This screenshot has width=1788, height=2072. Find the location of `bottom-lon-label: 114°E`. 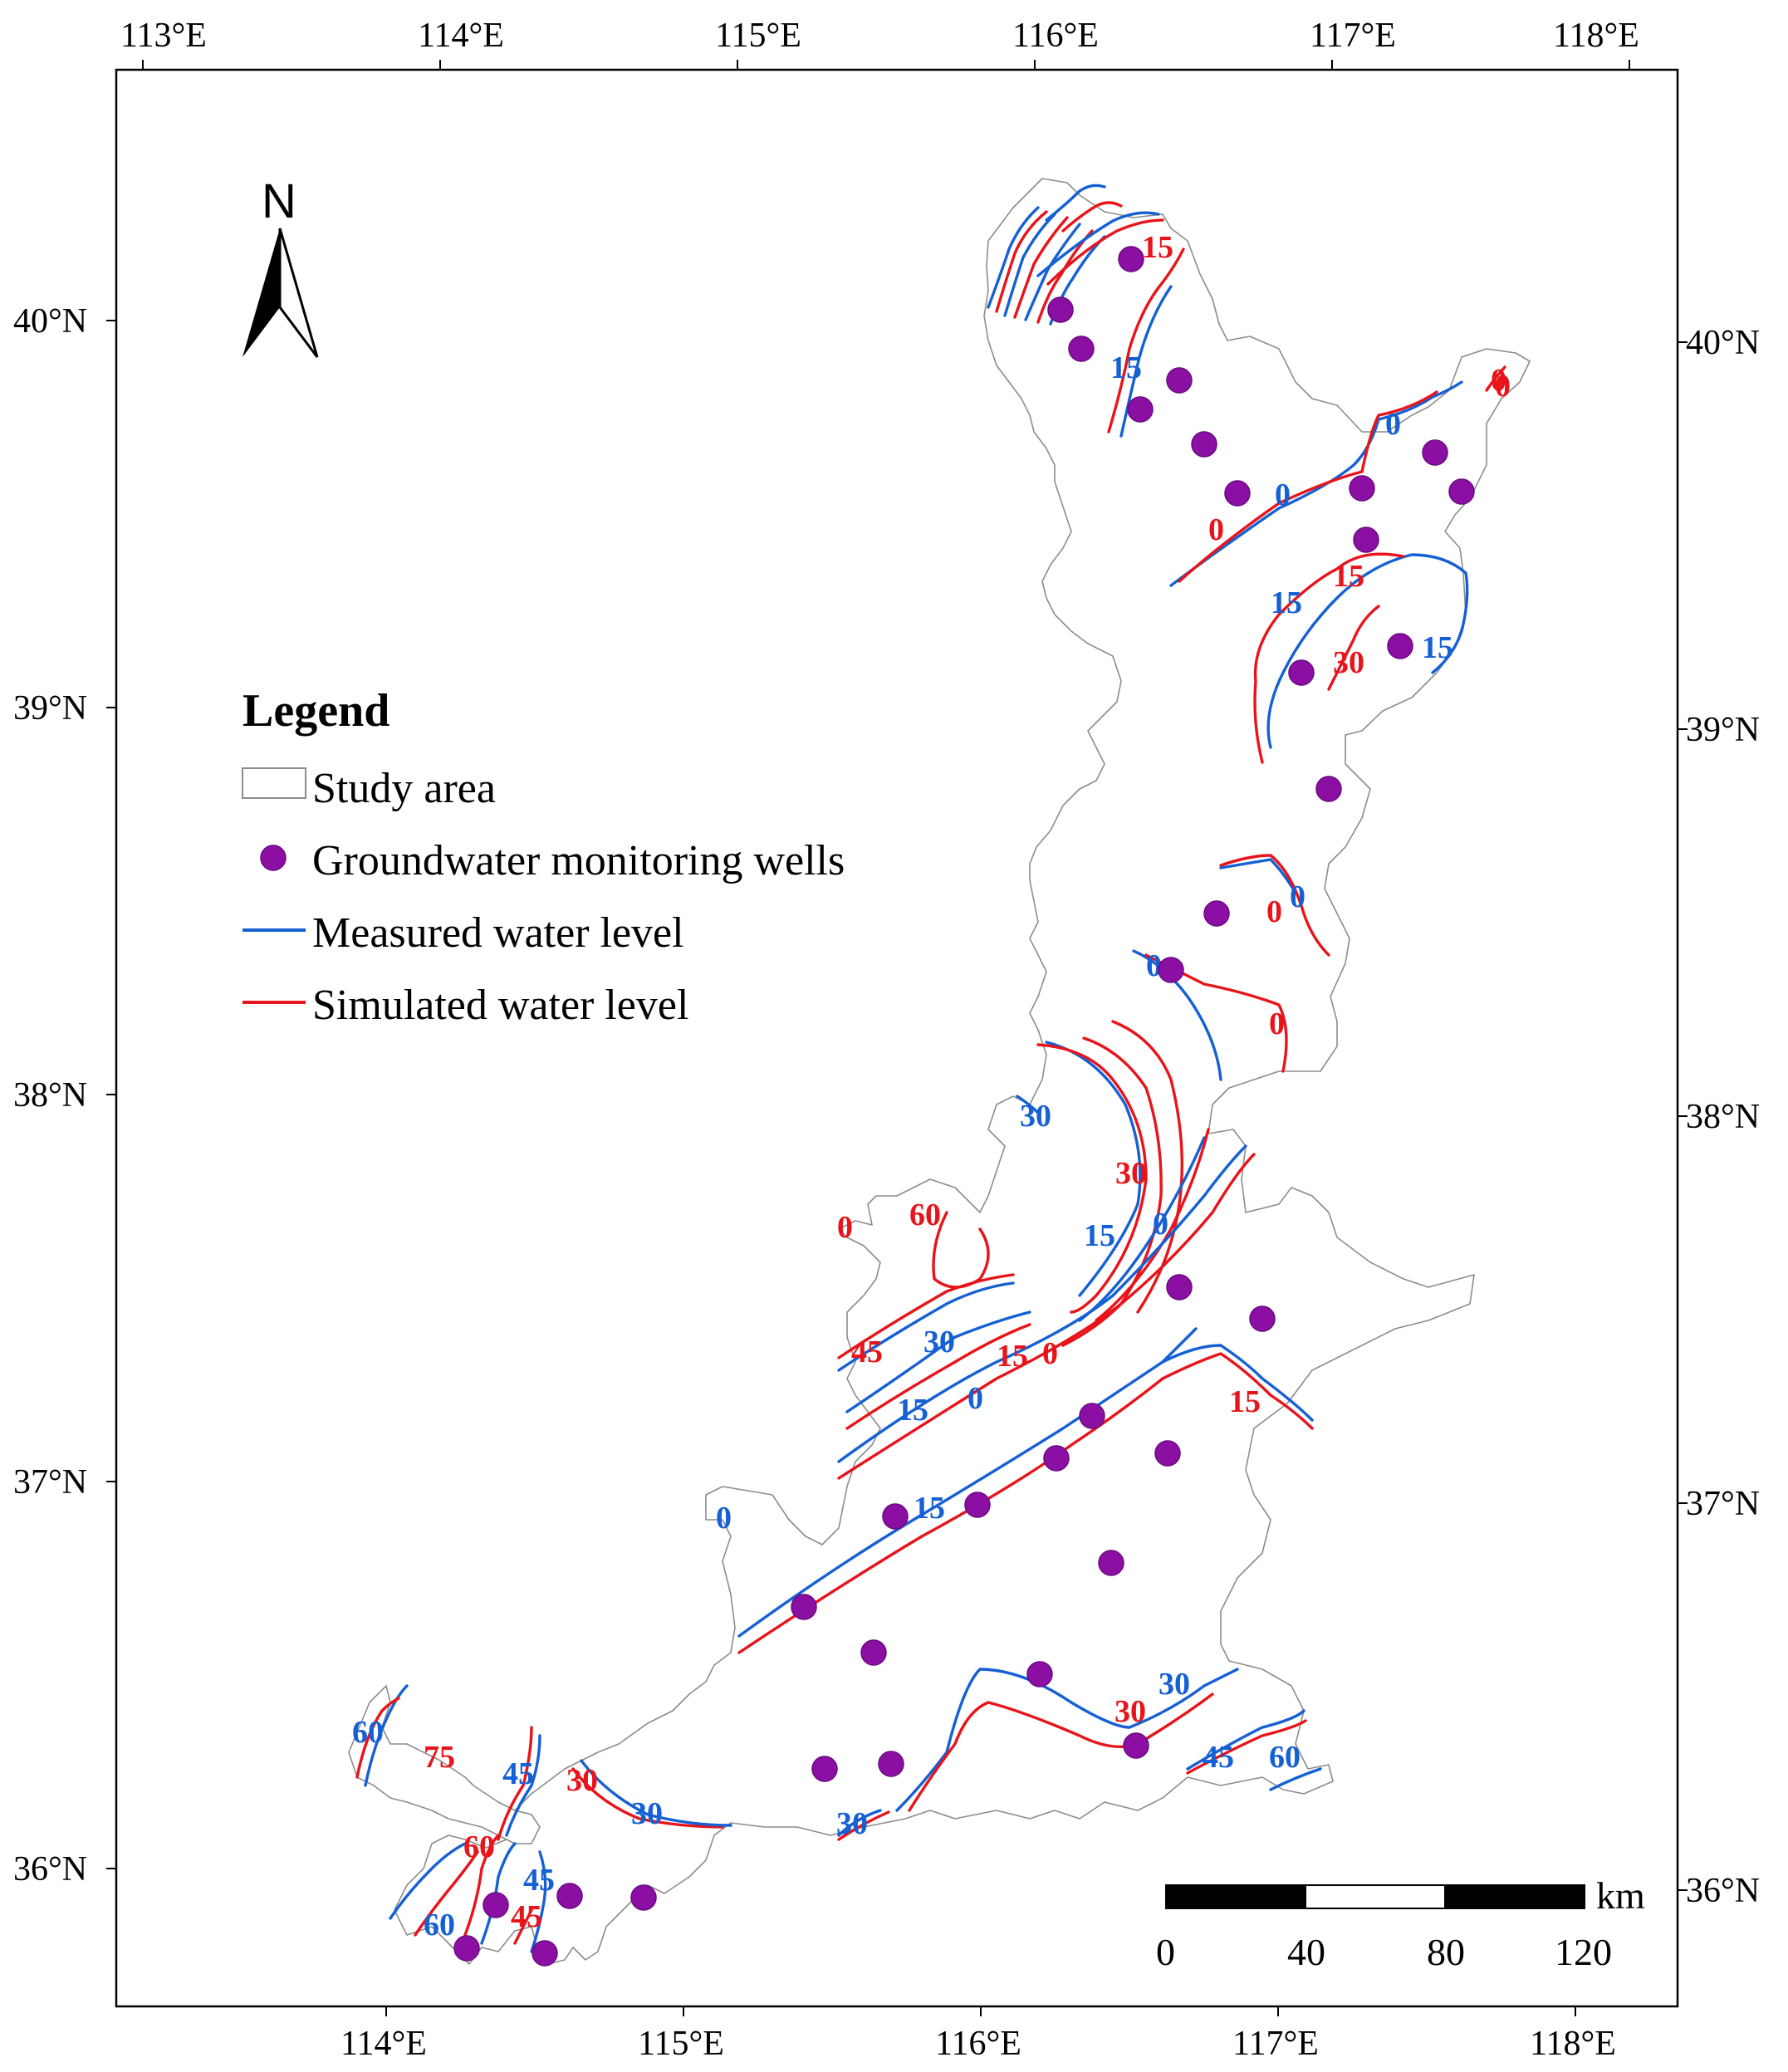

bottom-lon-label: 114°E is located at coordinates (383, 2044).